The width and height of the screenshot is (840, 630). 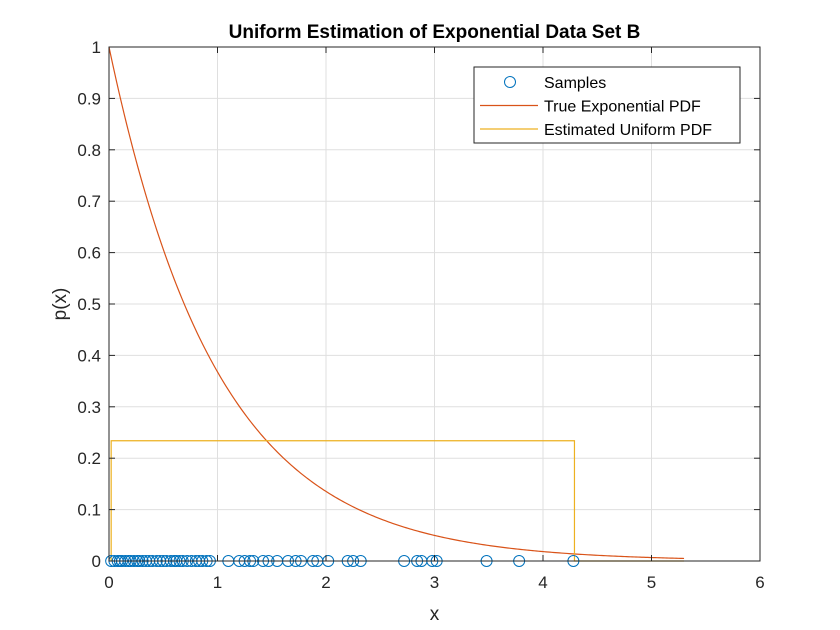 I want to click on y-tick-label: 0.9, so click(x=89, y=98).